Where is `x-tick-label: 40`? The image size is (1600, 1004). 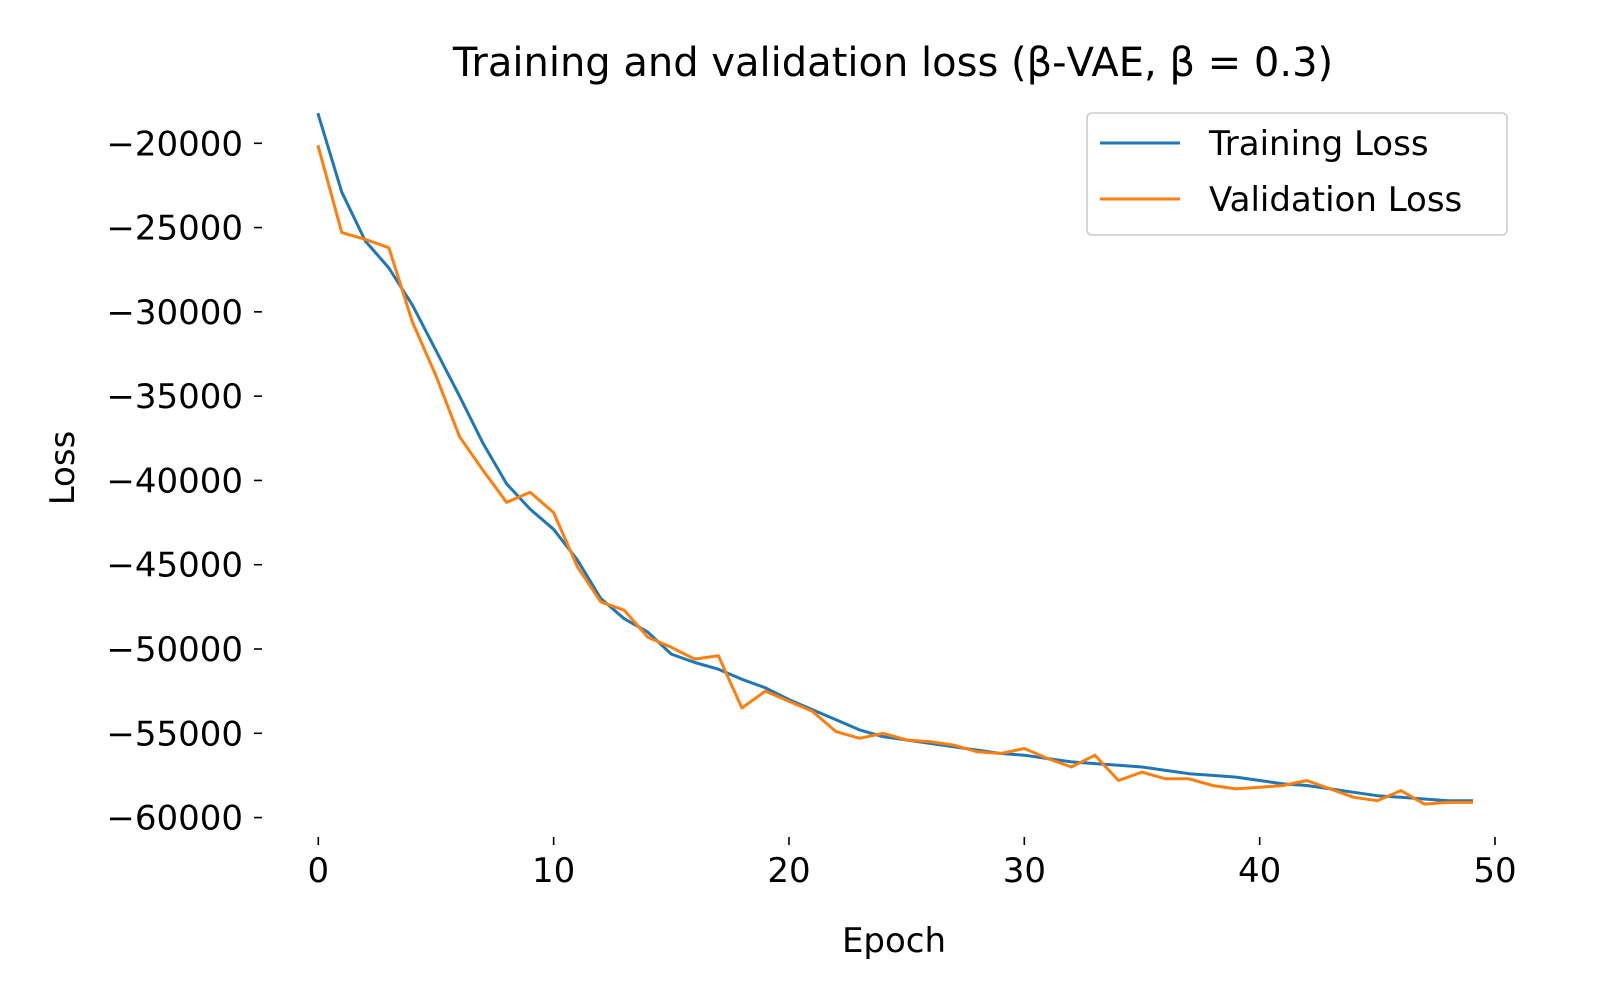 x-tick-label: 40 is located at coordinates (1259, 871).